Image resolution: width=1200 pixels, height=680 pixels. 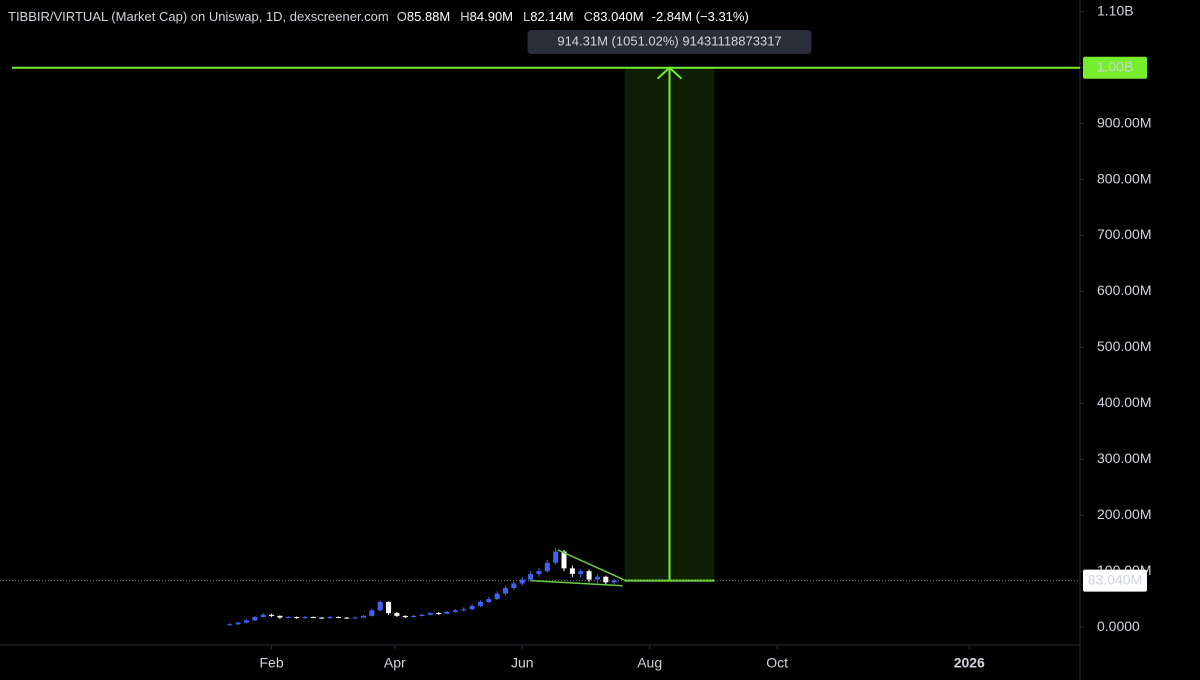 I want to click on target-label-bg, so click(x=1115, y=67).